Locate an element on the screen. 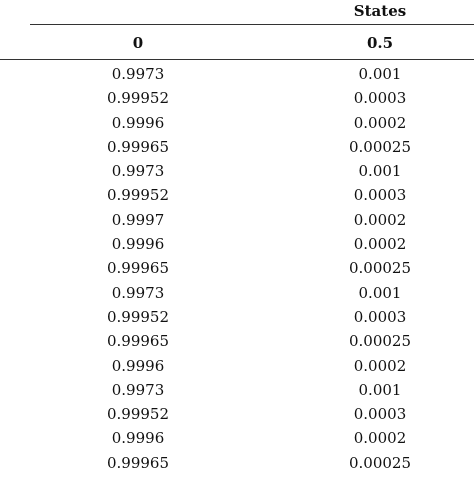 The width and height of the screenshot is (474, 477). table-cell: 0.9997 is located at coordinates (138, 219).